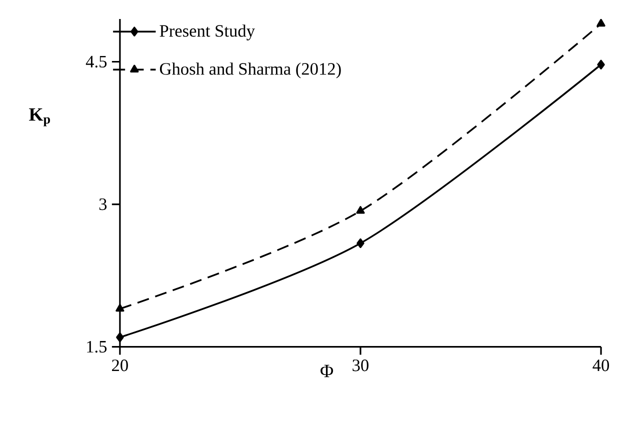 The height and width of the screenshot is (433, 618). I want to click on legend-label: Ghosh and Sharma (2012), so click(250, 70).